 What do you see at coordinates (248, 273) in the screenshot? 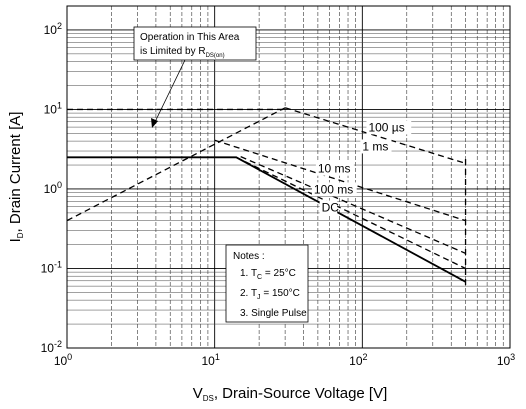
I see `note-1-prefix: 1. T` at bounding box center [248, 273].